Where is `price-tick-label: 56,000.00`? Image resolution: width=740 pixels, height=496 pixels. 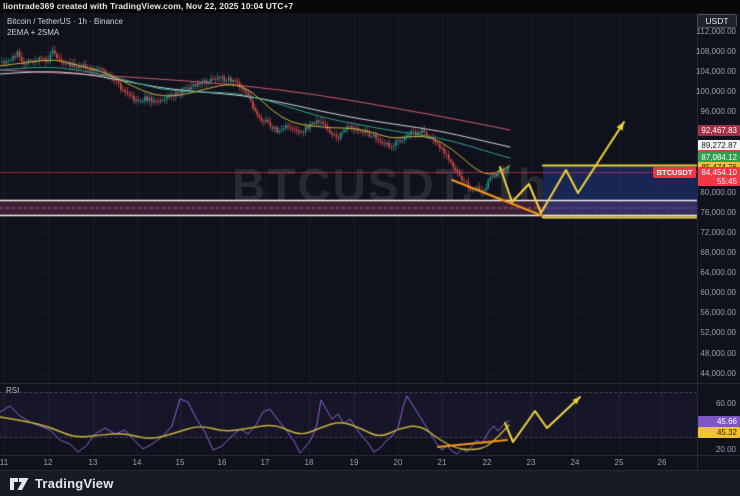 price-tick-label: 56,000.00 is located at coordinates (718, 312).